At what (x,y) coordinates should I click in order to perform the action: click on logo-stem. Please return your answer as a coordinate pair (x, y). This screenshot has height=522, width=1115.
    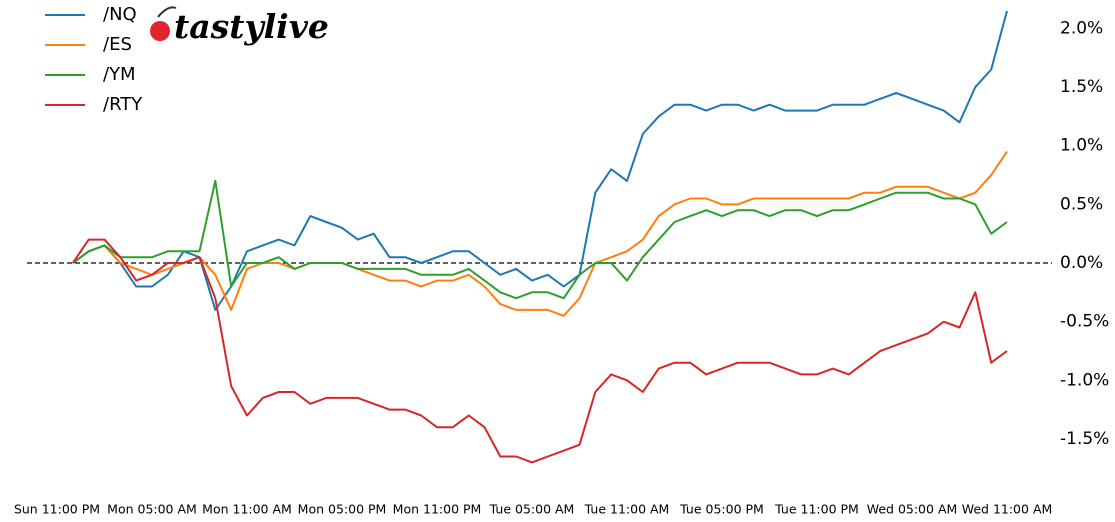
    Looking at the image, I should click on (167, 12).